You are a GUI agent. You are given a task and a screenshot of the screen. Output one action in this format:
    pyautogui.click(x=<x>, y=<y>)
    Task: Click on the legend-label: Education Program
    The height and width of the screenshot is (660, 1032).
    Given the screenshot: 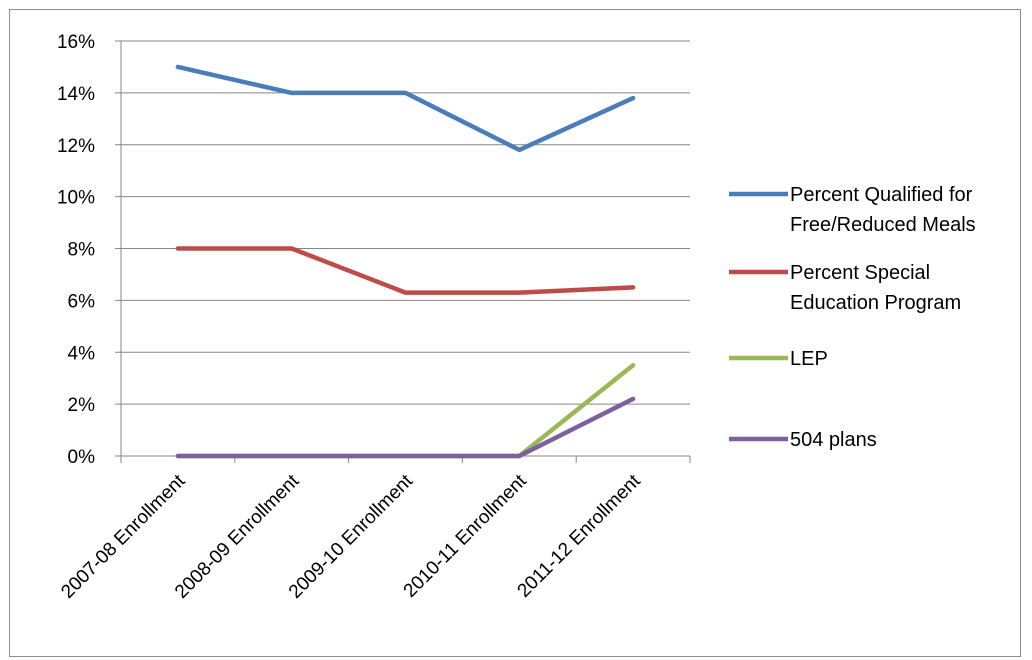 What is the action you would take?
    pyautogui.click(x=875, y=303)
    